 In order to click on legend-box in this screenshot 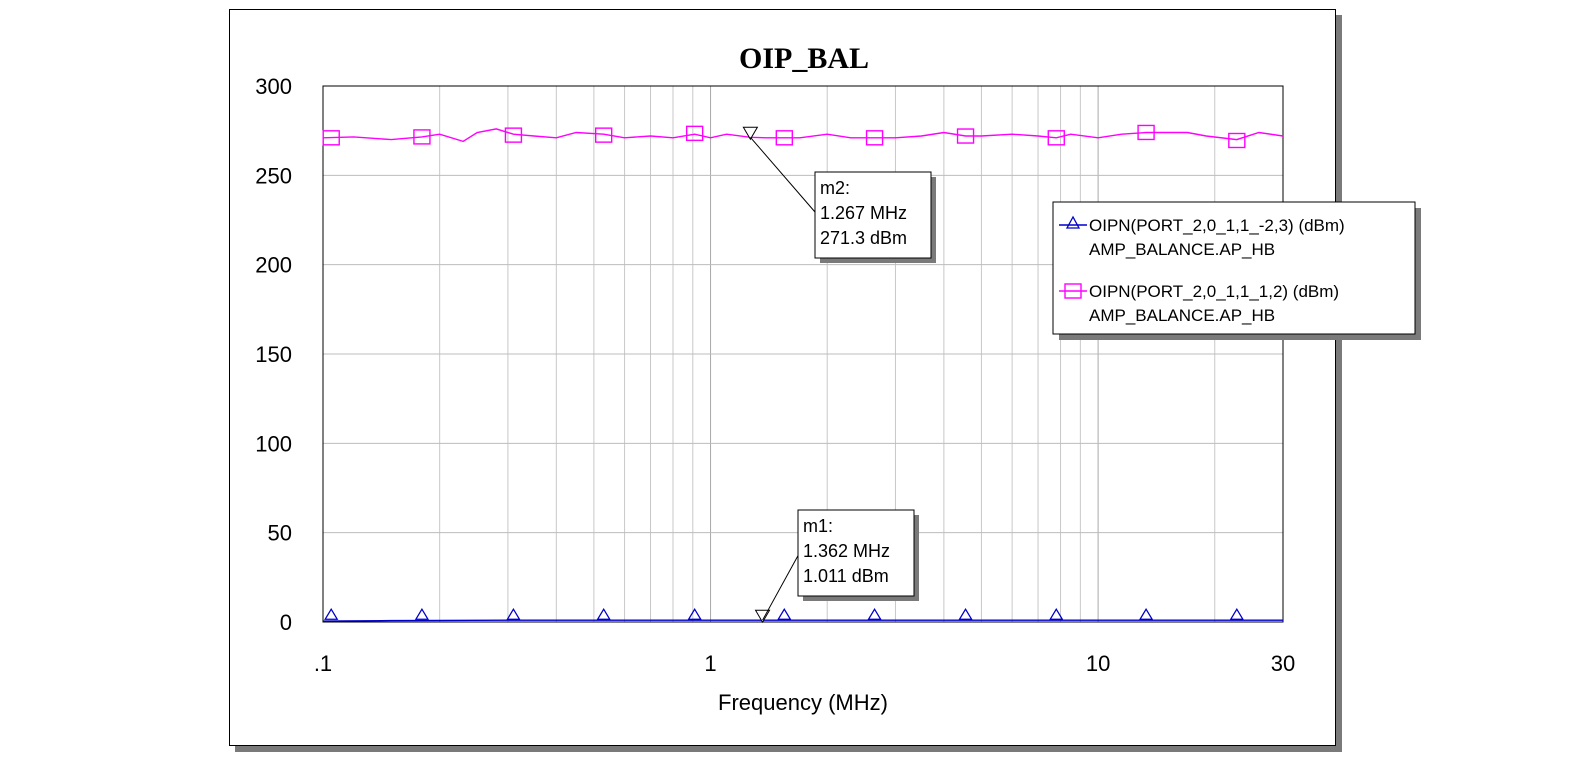, I will do `click(1234, 268)`.